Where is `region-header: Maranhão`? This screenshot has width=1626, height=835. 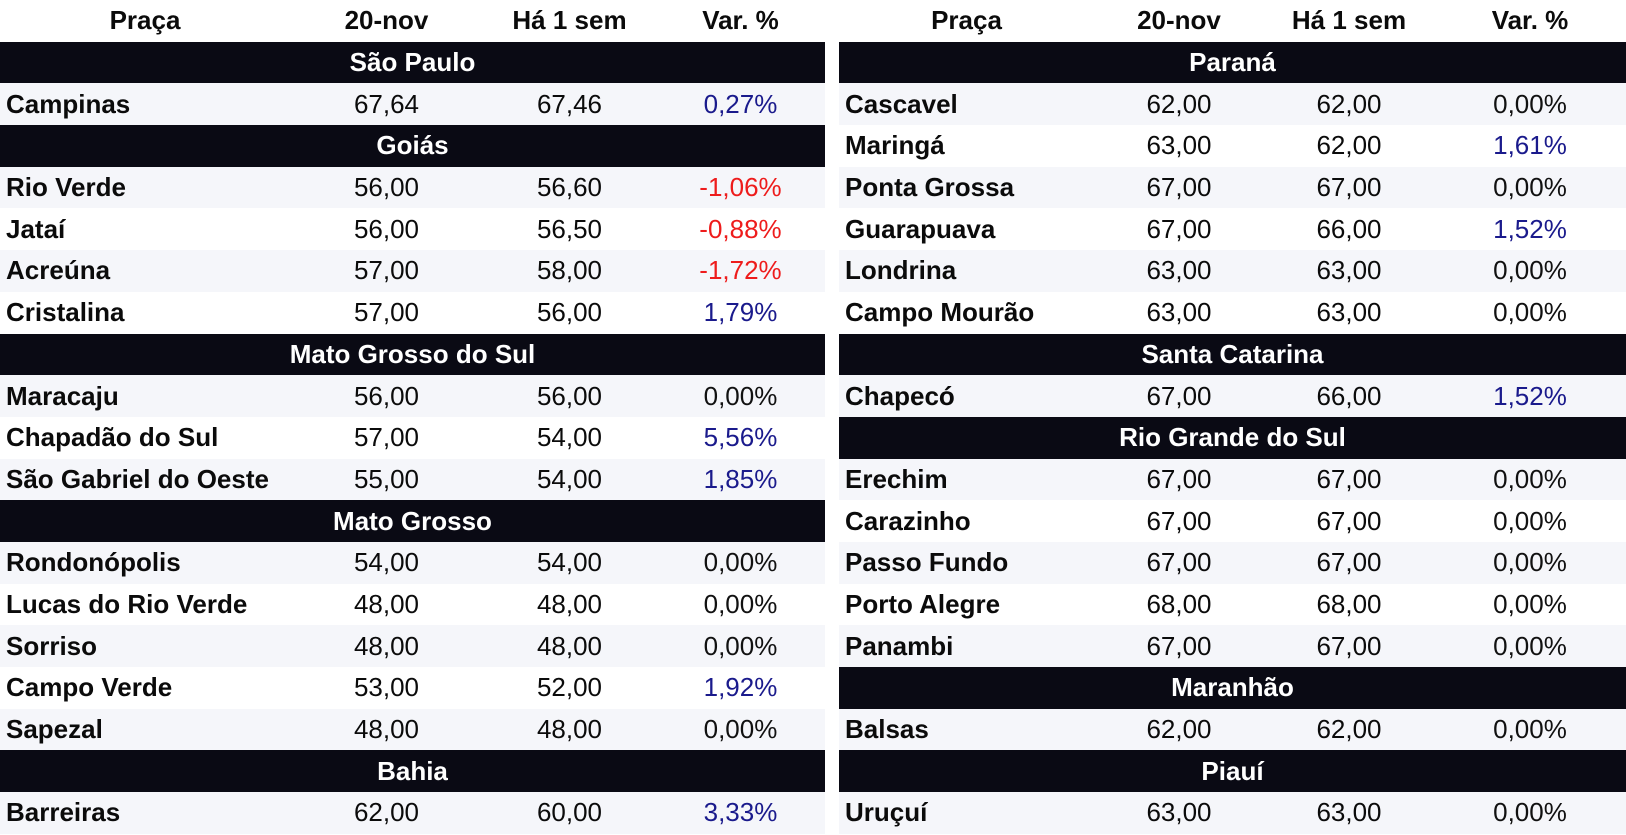
region-header: Maranhão is located at coordinates (1232, 688).